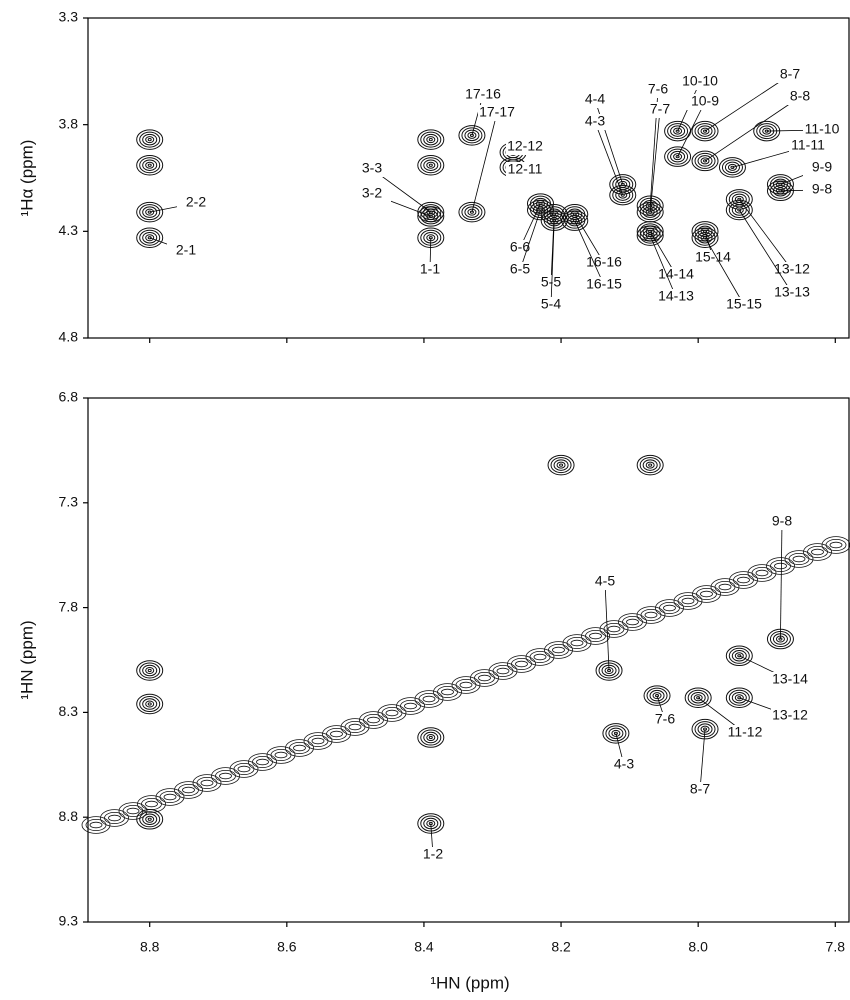 This screenshot has width=850, height=1000. Describe the element at coordinates (605, 581) in the screenshot. I see `peak-label: 4-5` at that location.